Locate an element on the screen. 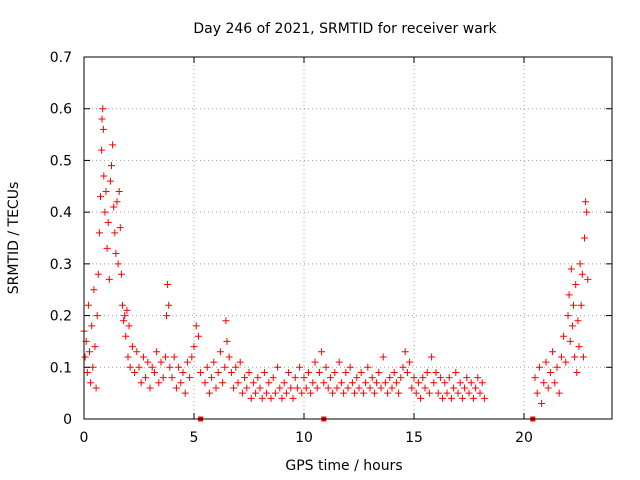  y-tick-label: 0.7 is located at coordinates (61, 58).